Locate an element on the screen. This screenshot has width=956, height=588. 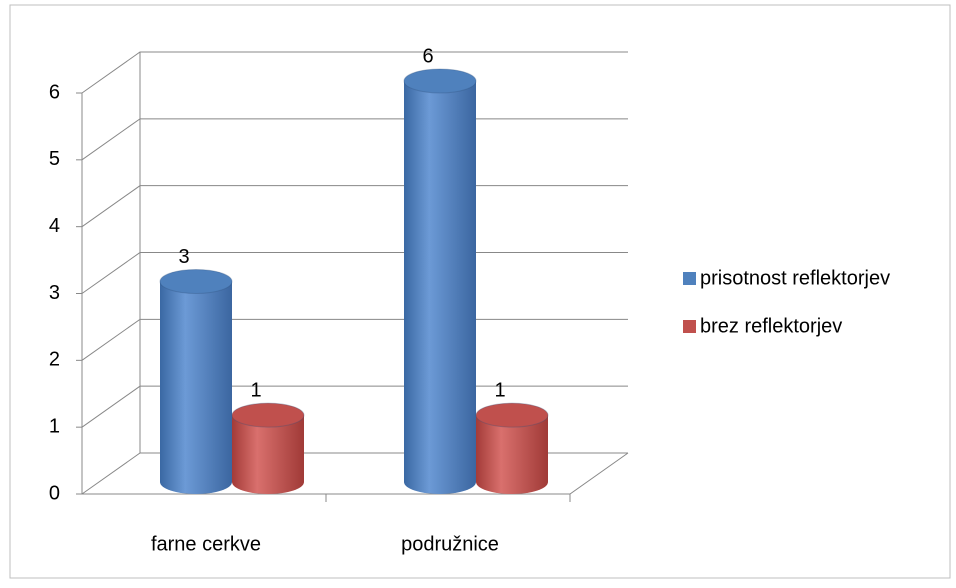
y-tick-label: 5 is located at coordinates (54, 159).